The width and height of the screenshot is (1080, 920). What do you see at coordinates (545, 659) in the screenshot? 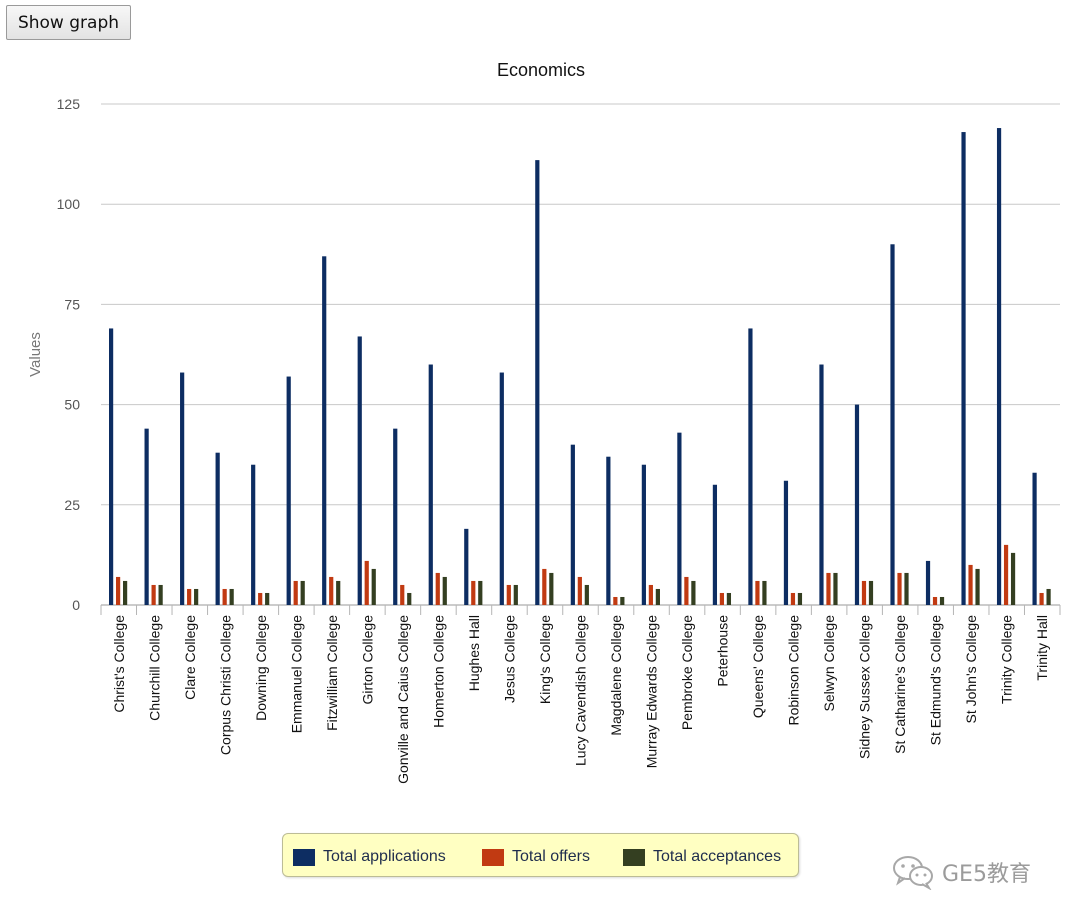
I see `x-tick-label: King's College` at bounding box center [545, 659].